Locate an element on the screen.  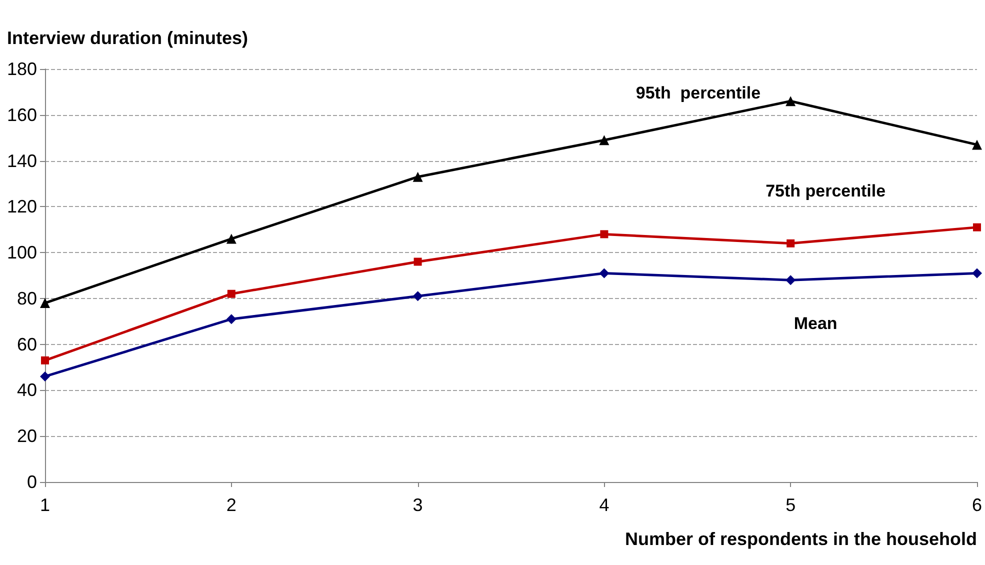
y-tick-label: 40 is located at coordinates (26, 390).